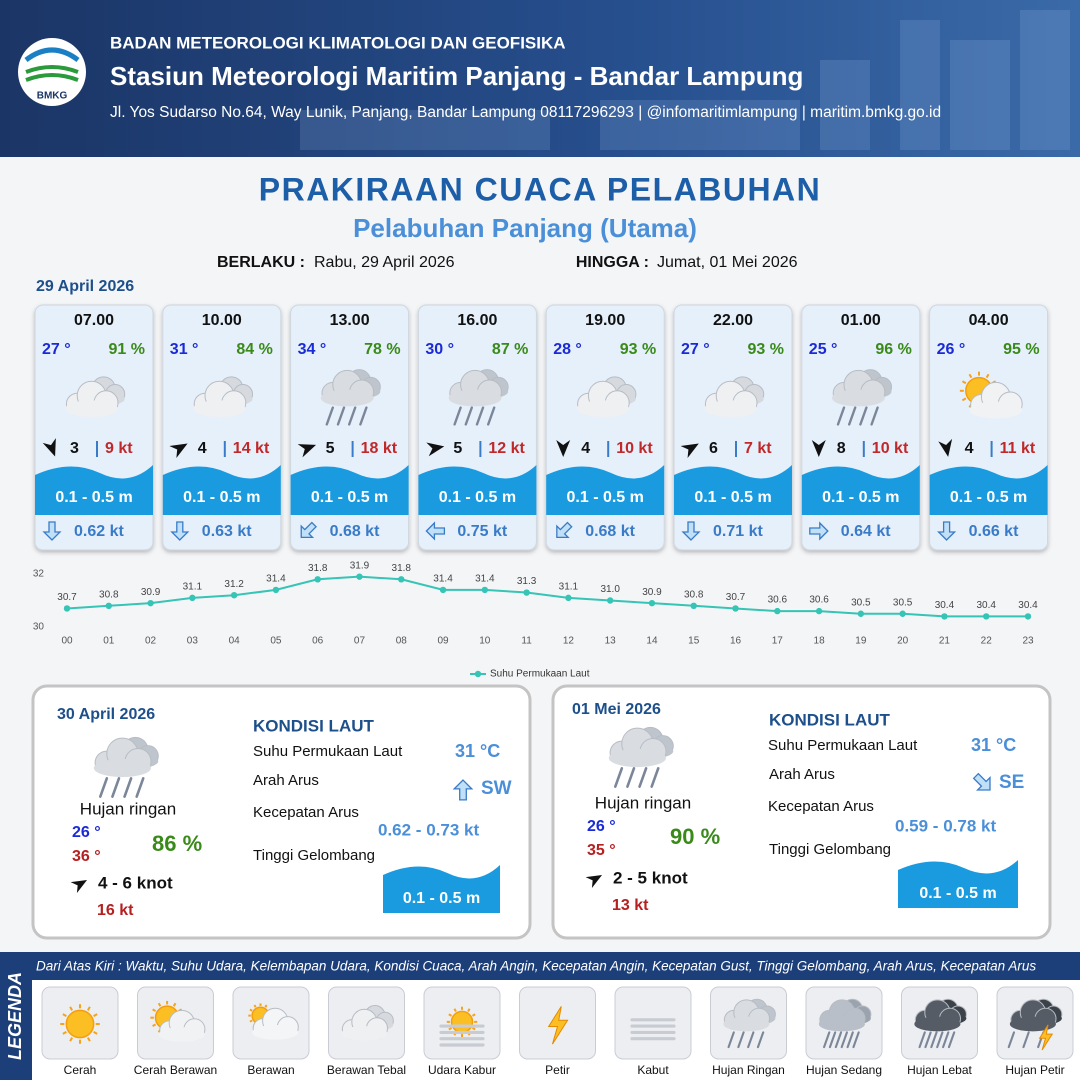 This screenshot has height=1080, width=1080. Describe the element at coordinates (52, 73) in the screenshot. I see `logo-wave` at that location.